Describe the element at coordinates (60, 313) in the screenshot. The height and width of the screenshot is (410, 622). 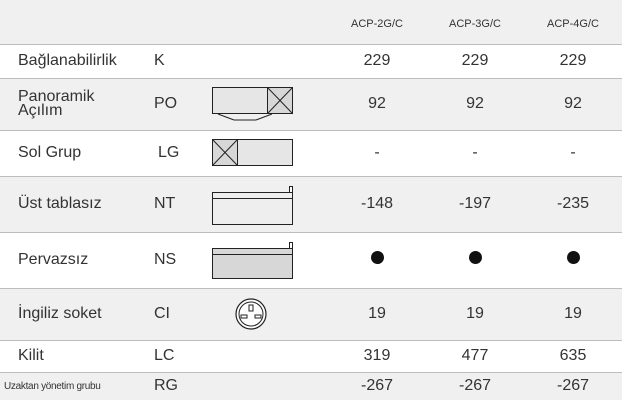
I see `row-name: İngiliz soket` at that location.